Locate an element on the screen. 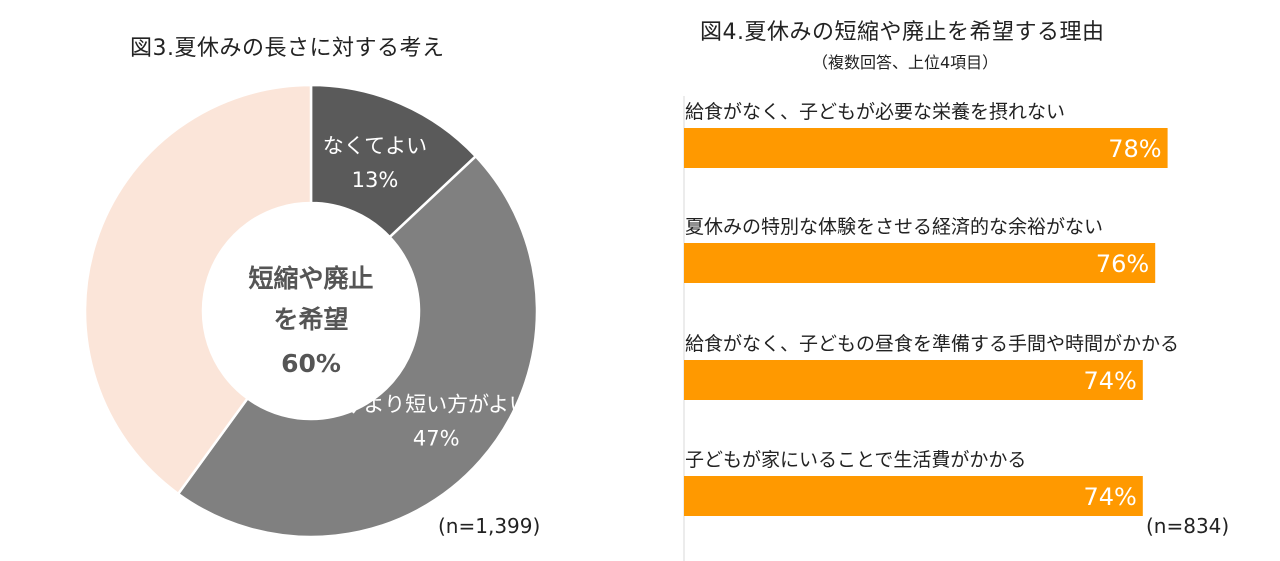 This screenshot has height=561, width=1280. bar-category-label-0: 給食がなく、子どもが必要な栄養を摂れない is located at coordinates (875, 112).